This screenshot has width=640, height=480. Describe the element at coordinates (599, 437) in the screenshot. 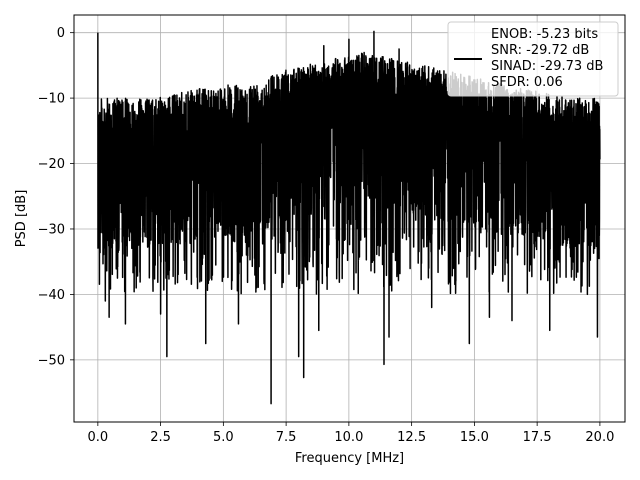

I see `x-tick-label: 20.0` at that location.